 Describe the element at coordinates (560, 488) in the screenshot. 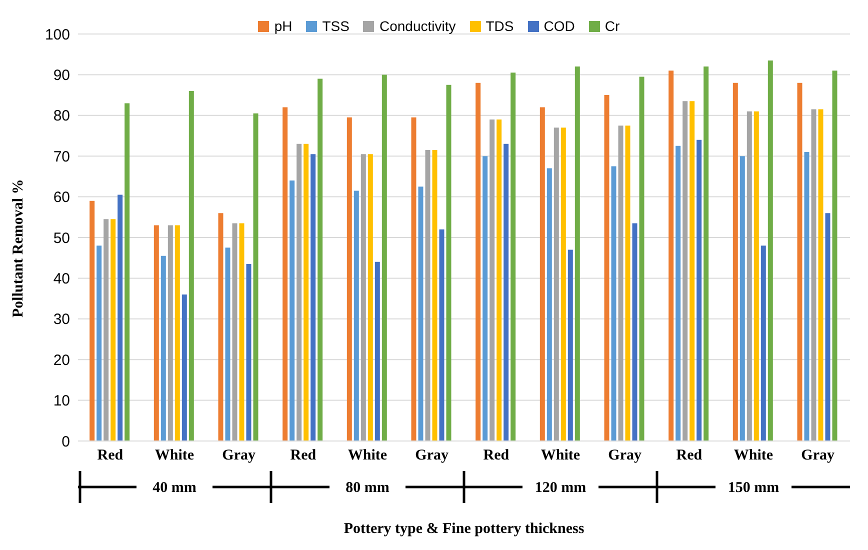

I see `text: 120 mm` at that location.